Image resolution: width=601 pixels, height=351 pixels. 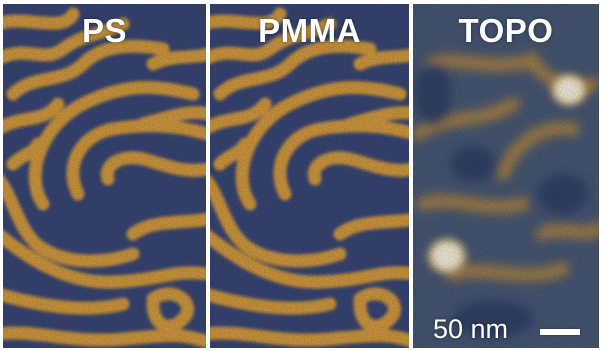 I want to click on scale-bar, so click(x=560, y=332).